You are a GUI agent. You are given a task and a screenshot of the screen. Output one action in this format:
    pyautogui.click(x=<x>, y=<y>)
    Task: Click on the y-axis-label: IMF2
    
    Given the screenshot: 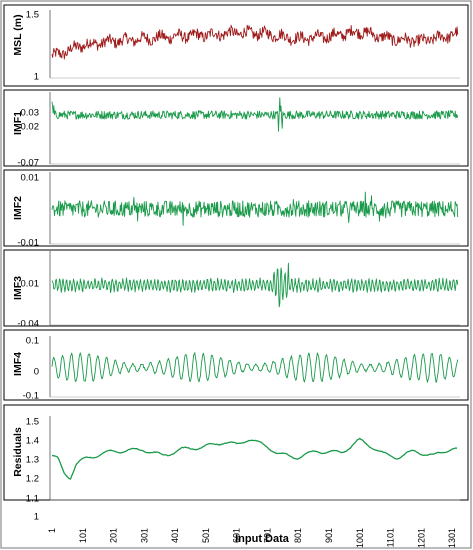 What is the action you would take?
    pyautogui.click(x=18, y=208)
    